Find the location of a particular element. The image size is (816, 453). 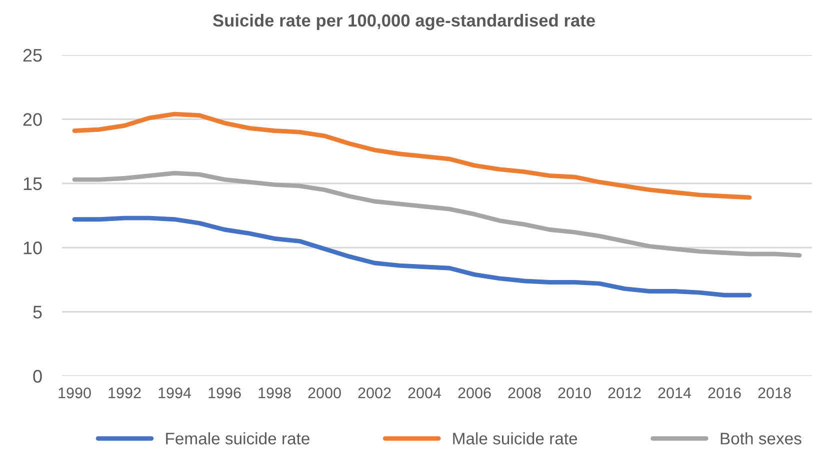

x-tick-label: 2008 is located at coordinates (524, 393).